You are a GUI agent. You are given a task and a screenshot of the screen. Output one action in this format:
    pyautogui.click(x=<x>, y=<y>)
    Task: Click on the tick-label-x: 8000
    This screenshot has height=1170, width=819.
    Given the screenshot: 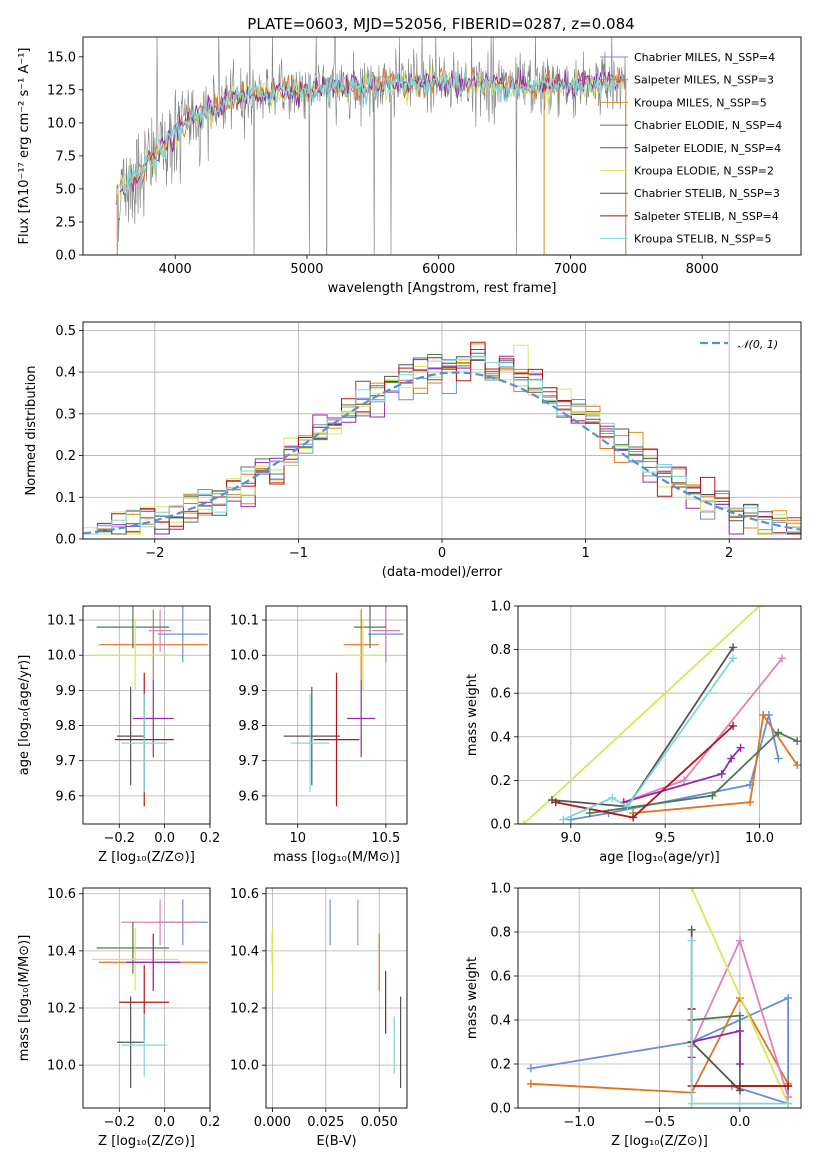 What is the action you would take?
    pyautogui.click(x=702, y=269)
    